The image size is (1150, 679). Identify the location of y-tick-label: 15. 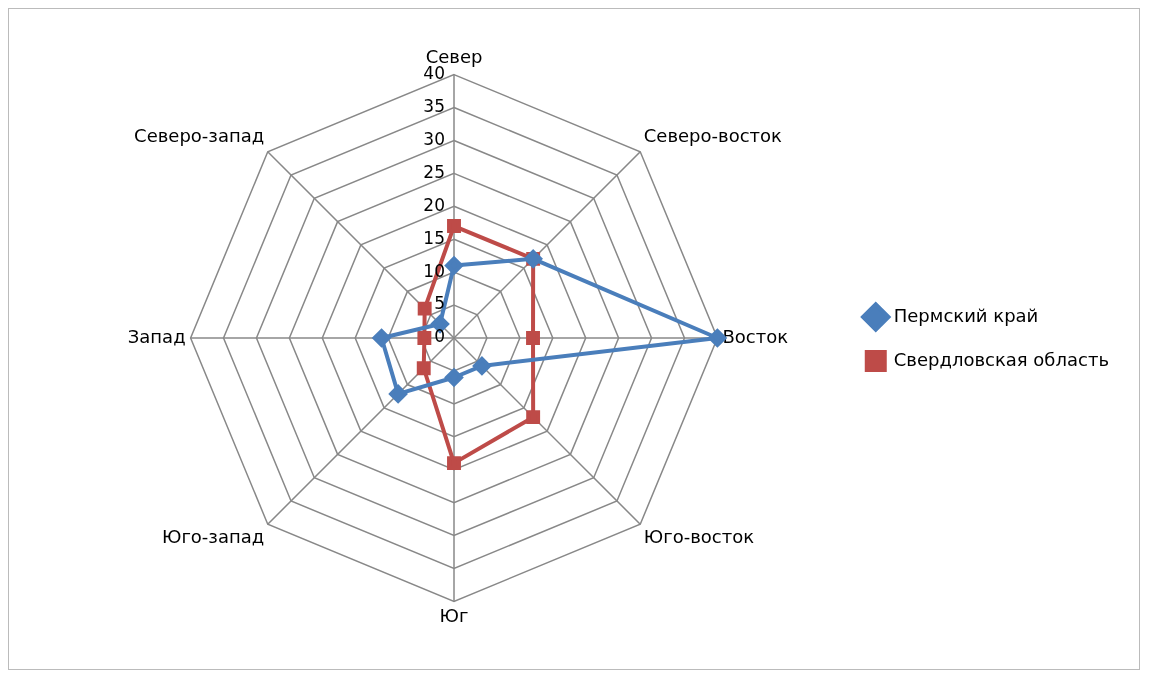
(434, 237).